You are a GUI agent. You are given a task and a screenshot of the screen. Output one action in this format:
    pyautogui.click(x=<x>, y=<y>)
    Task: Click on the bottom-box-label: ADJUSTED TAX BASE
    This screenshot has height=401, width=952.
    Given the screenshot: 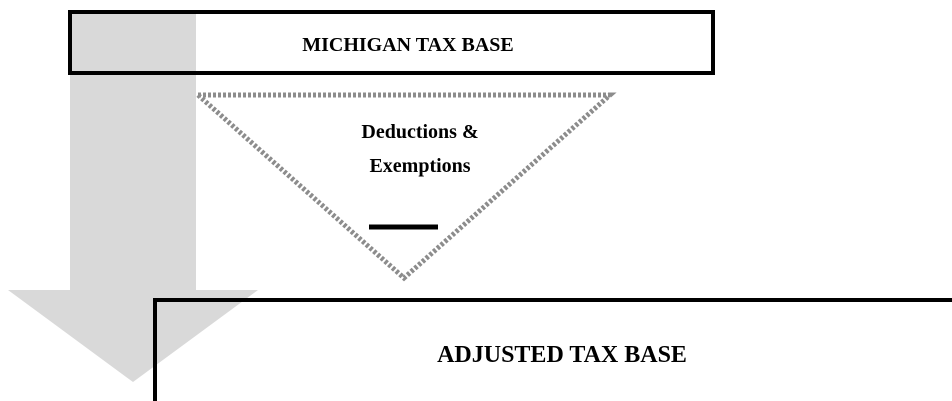 What is the action you would take?
    pyautogui.click(x=562, y=355)
    